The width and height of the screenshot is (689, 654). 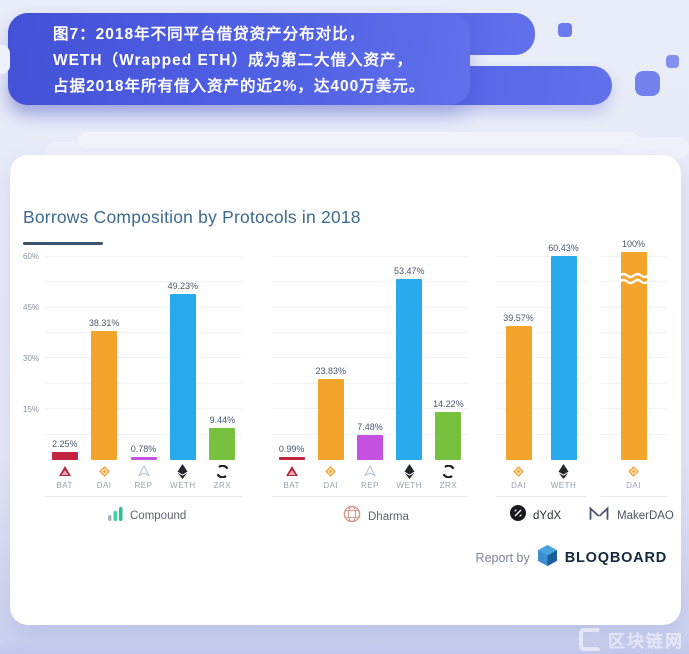 What do you see at coordinates (31, 409) in the screenshot?
I see `y-axis-tick: 15%` at bounding box center [31, 409].